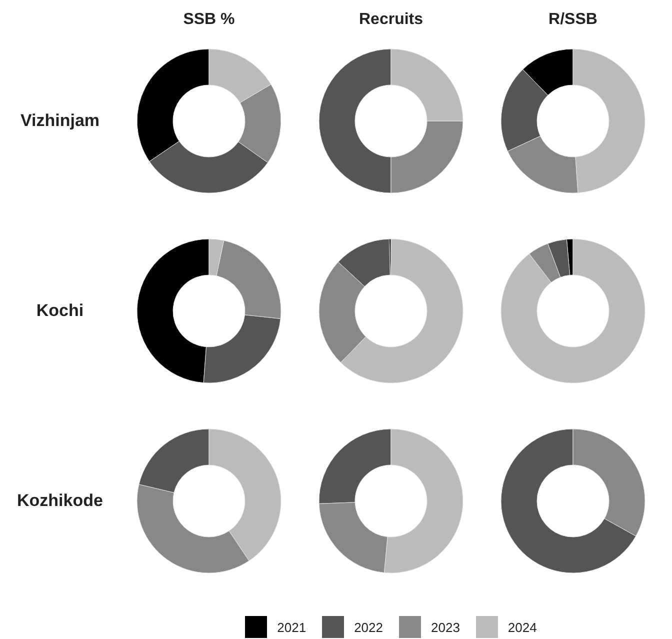  What do you see at coordinates (291, 627) in the screenshot?
I see `legend-label: 2021` at bounding box center [291, 627].